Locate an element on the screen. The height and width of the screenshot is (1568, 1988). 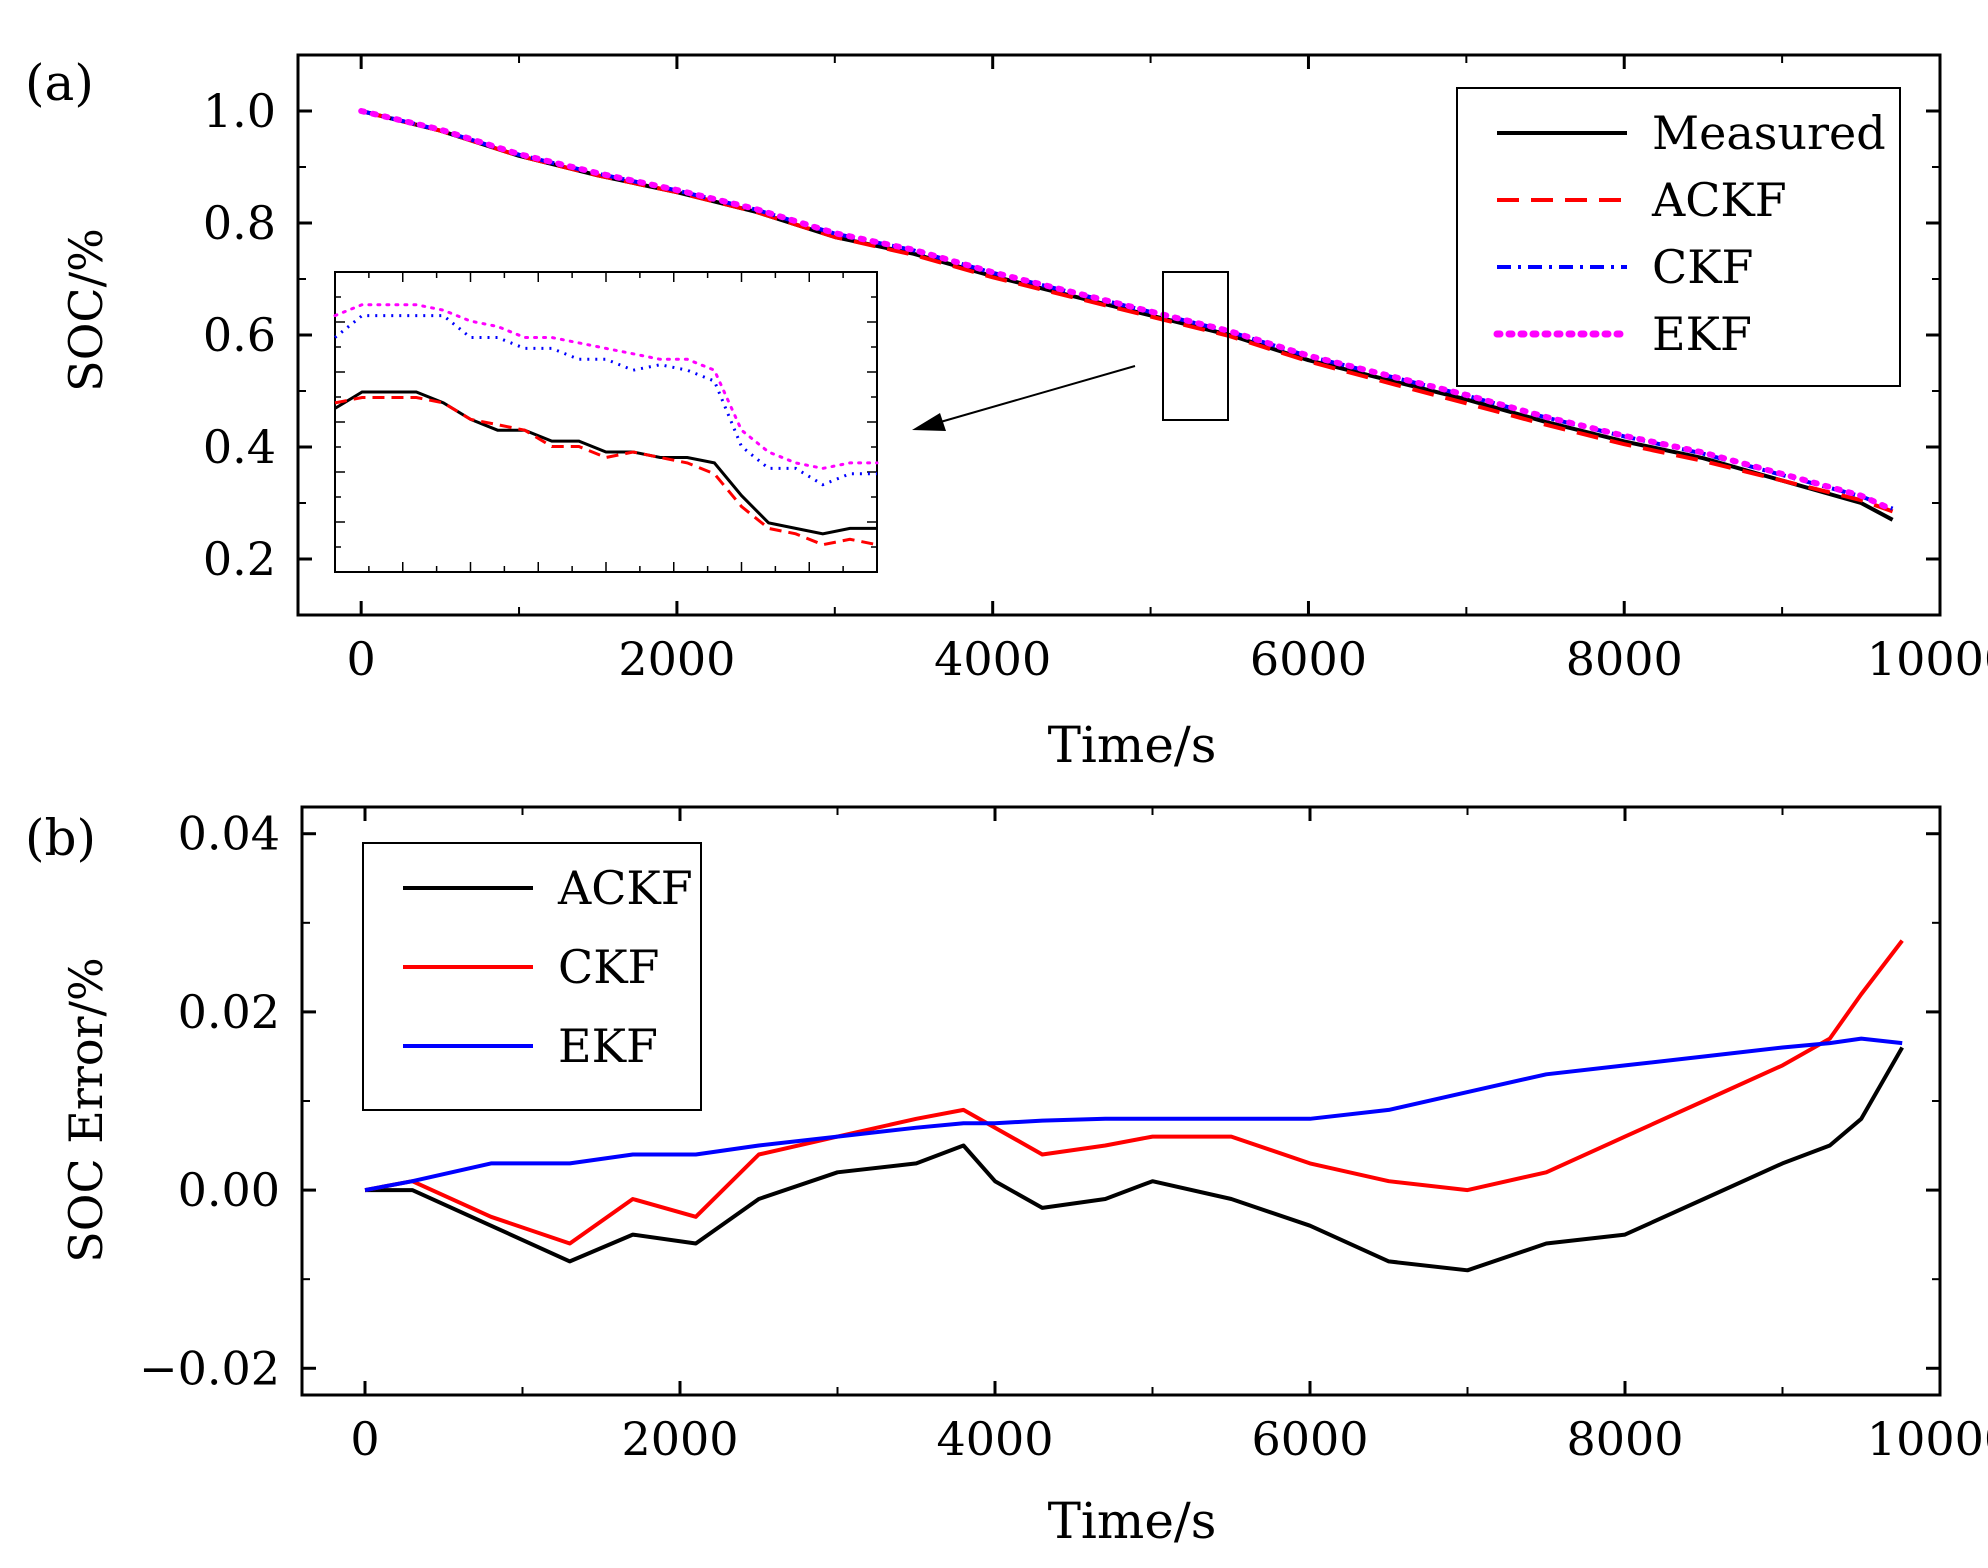
panel-b-series-ackf-line is located at coordinates (1134, 1159).